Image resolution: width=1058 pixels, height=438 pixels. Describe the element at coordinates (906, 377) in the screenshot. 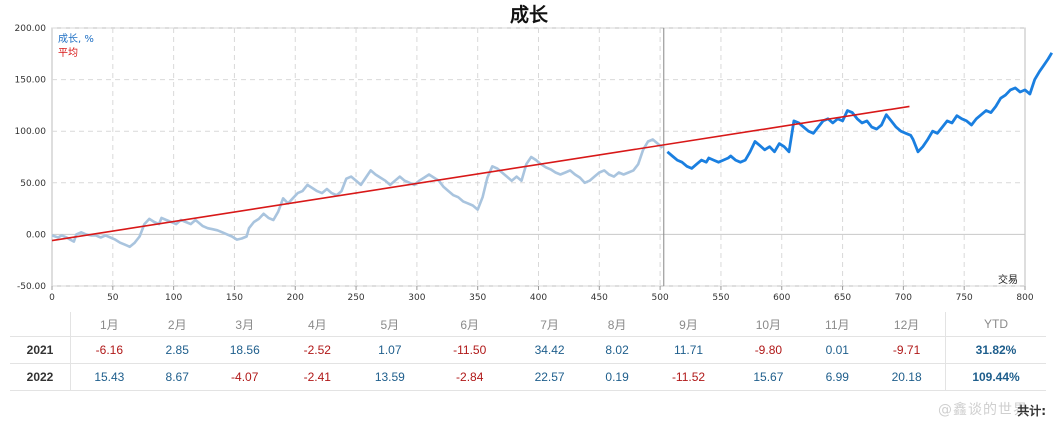

I see `month-value-cell: 20.18` at that location.